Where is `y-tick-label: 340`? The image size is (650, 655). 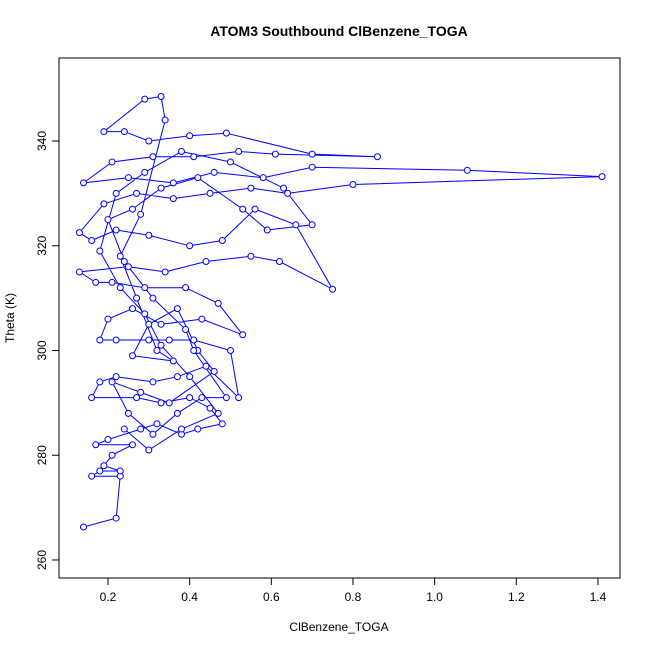 y-tick-label: 340 is located at coordinates (42, 141).